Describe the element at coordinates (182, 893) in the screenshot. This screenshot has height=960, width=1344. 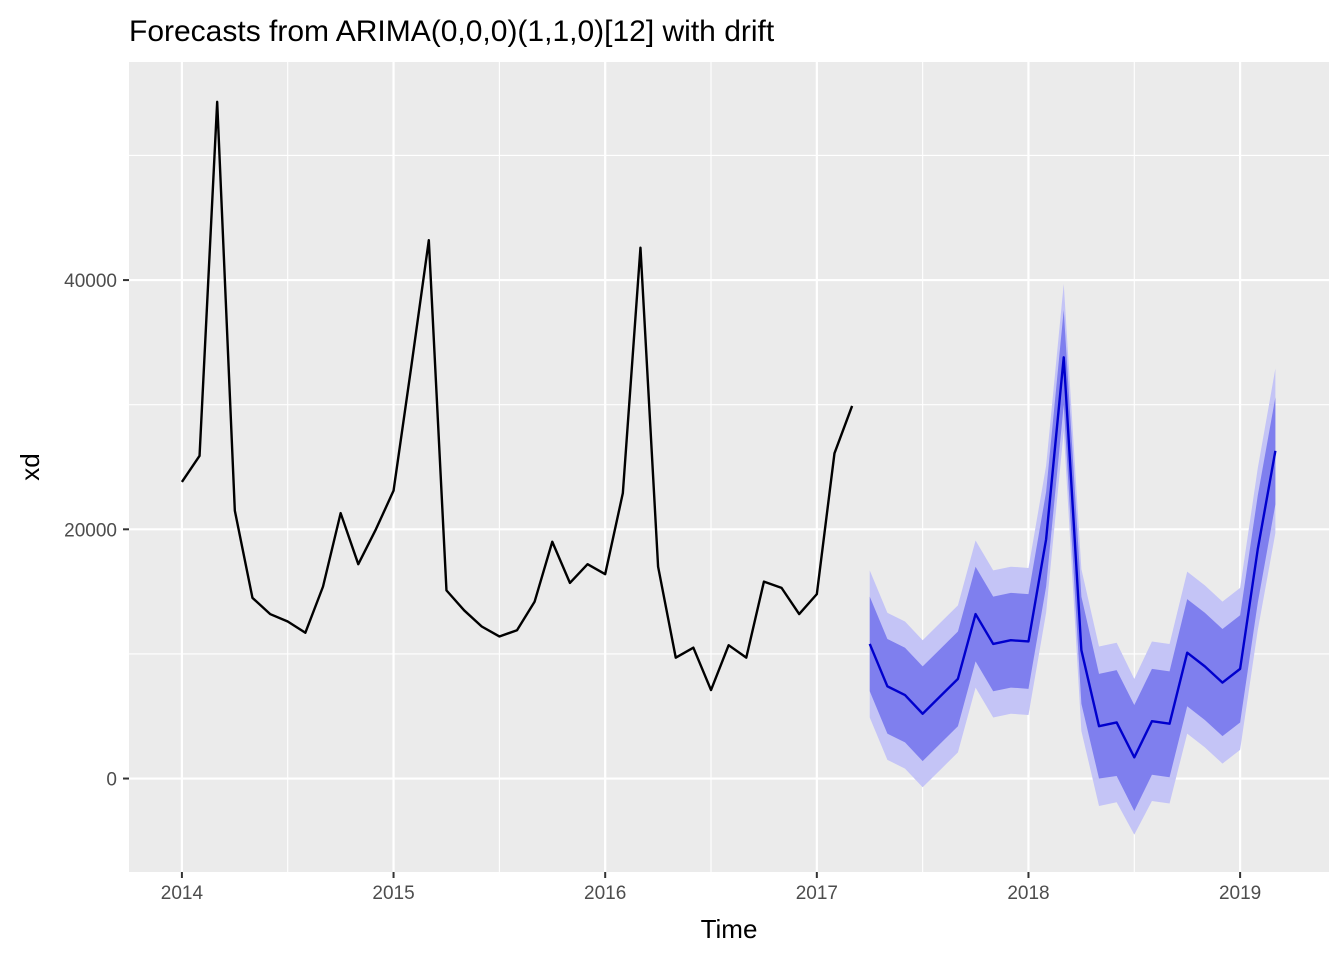
I see `x-tick-label: 2014` at that location.